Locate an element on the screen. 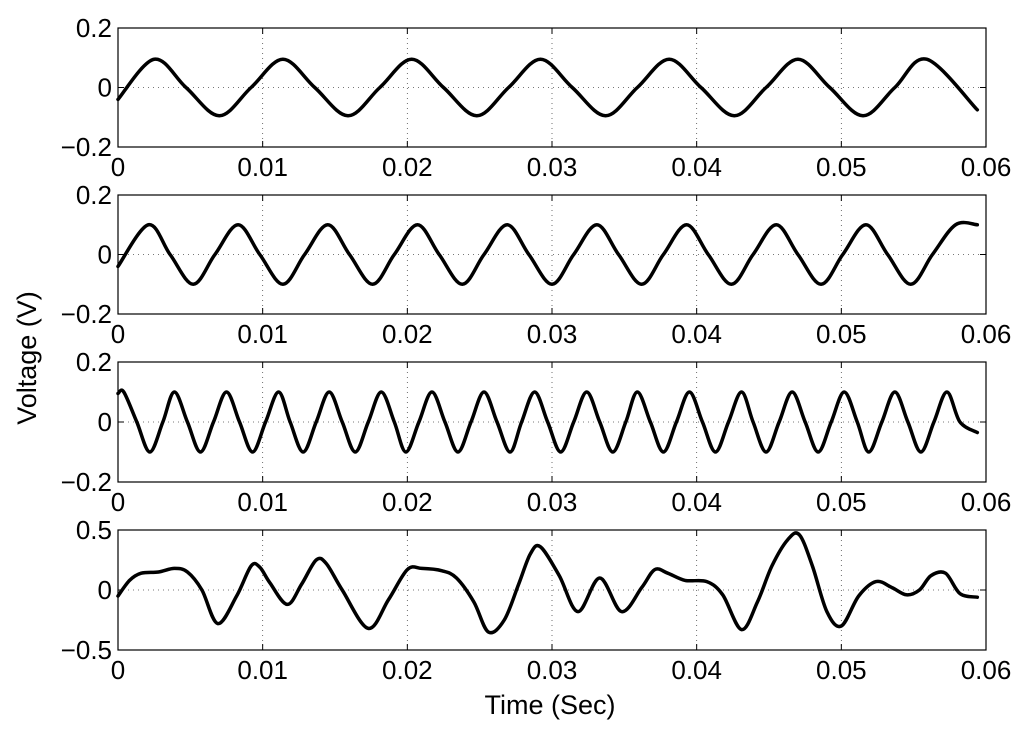 The width and height of the screenshot is (1024, 738). y-tick-label: −0.5 is located at coordinates (86, 650).